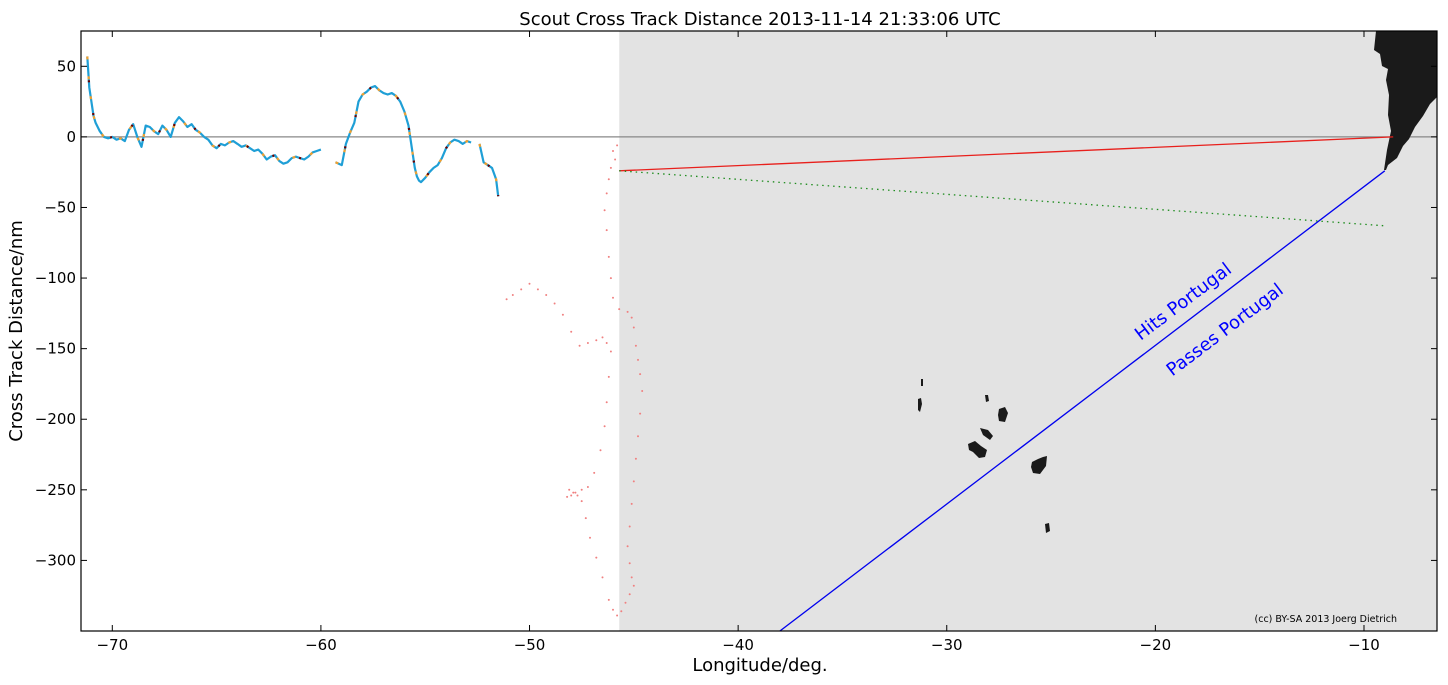 The height and width of the screenshot is (685, 1448). What do you see at coordinates (55, 560) in the screenshot?
I see `y-tick-label: −300` at bounding box center [55, 560].